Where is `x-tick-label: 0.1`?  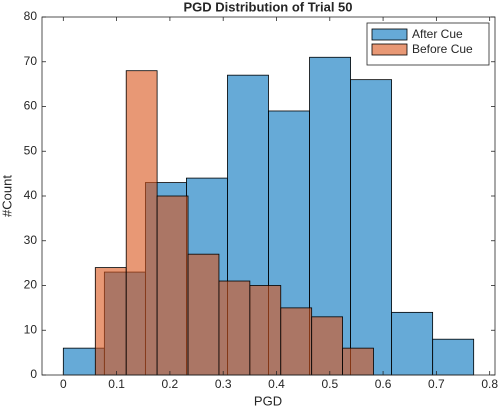
x-tick-label: 0.1 is located at coordinates (116, 384).